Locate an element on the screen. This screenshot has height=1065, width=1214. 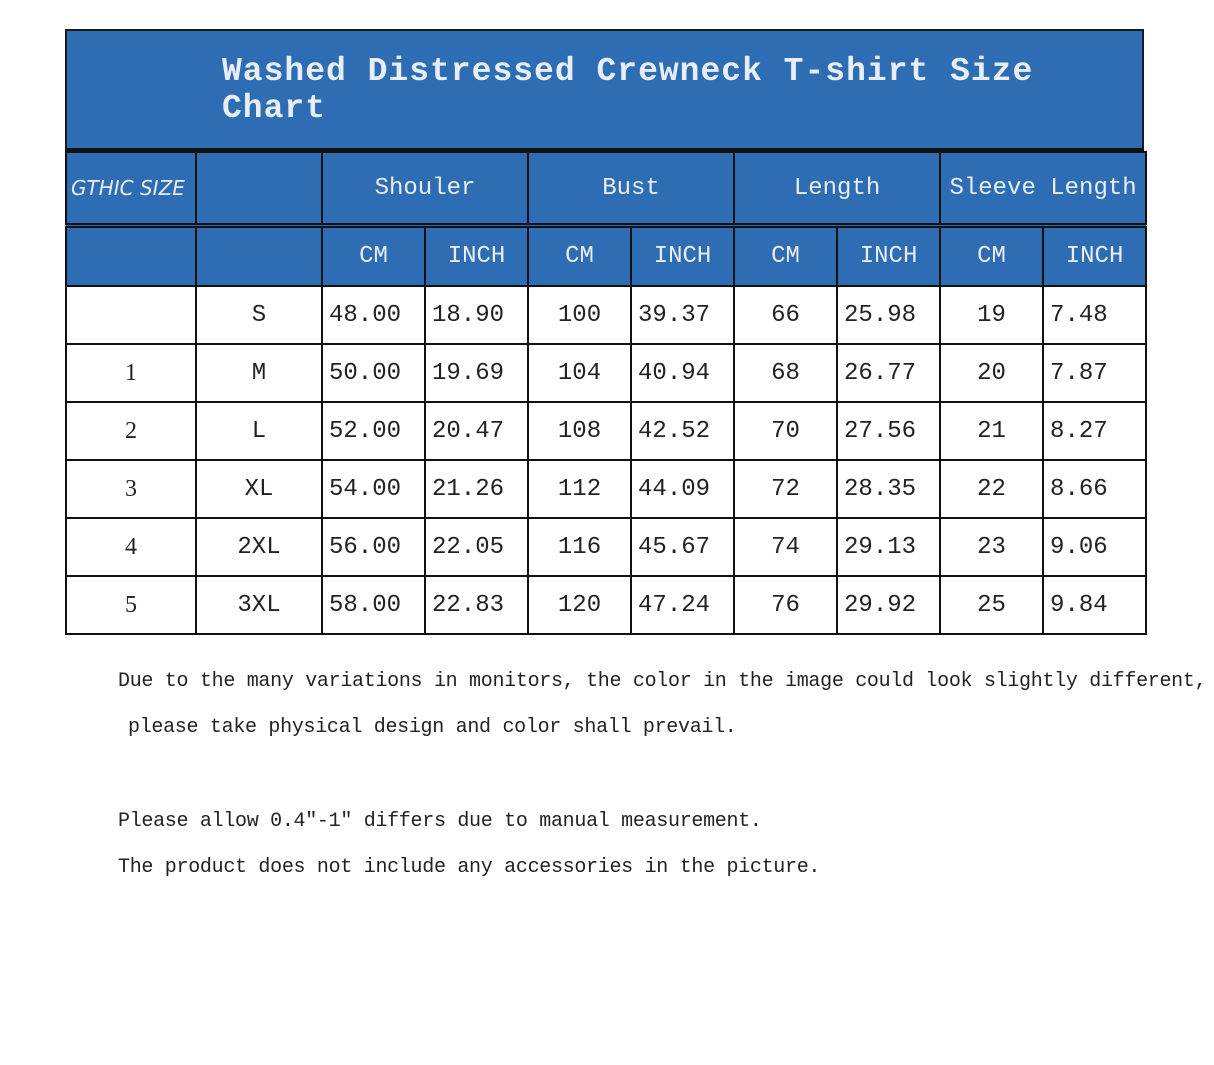
measurement-cell: 104 is located at coordinates (580, 373).